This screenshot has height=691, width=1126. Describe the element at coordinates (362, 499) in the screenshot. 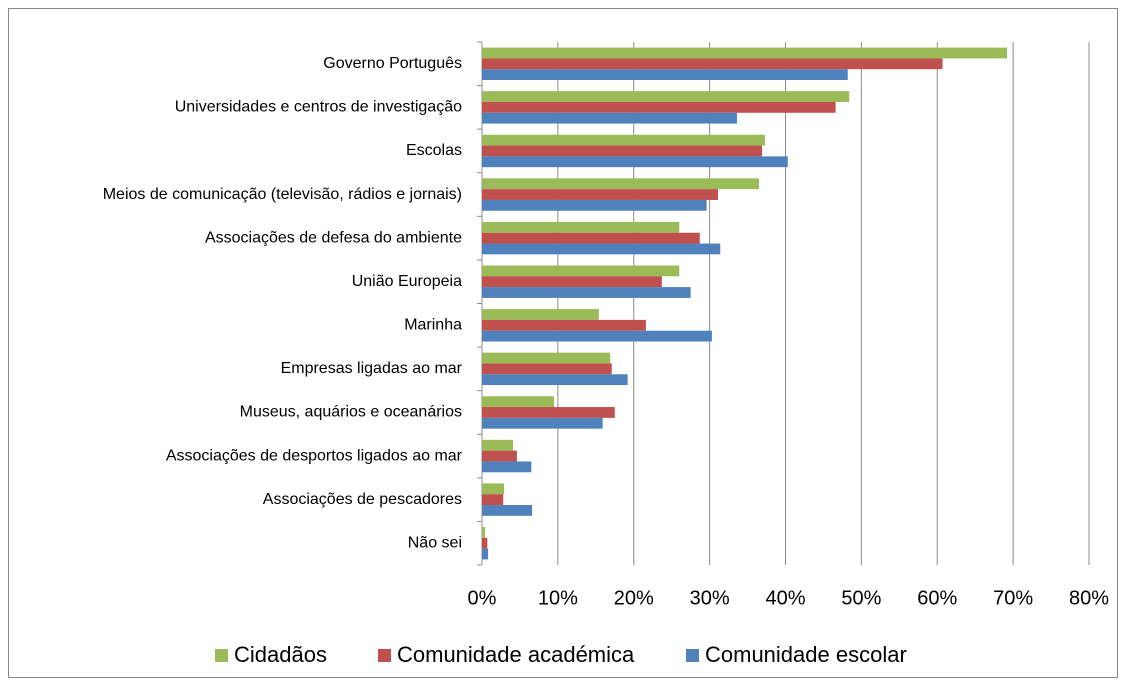

I see `y-tick-label: Associações de pescadores` at that location.